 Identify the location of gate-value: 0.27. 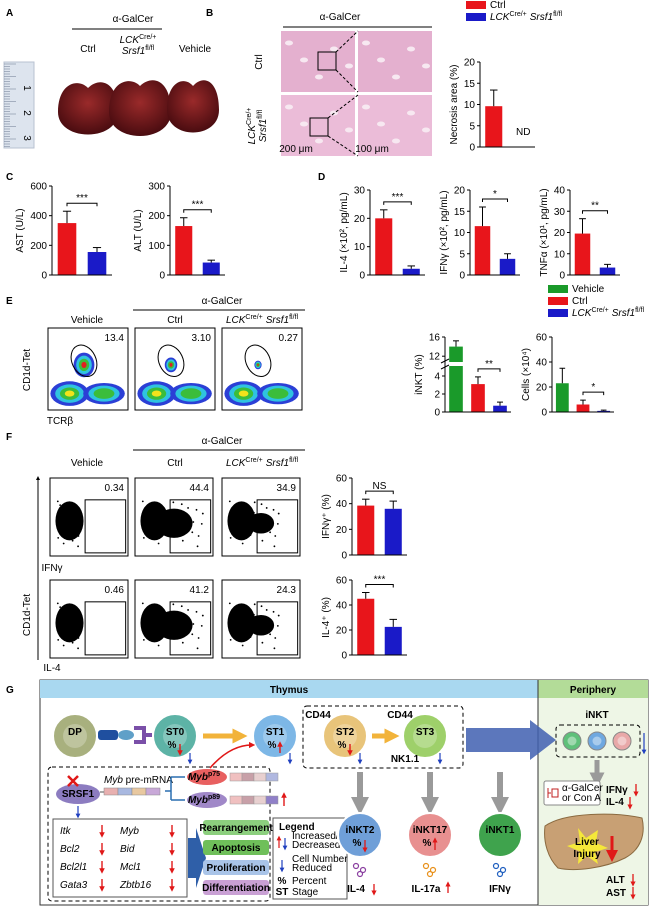
(289, 338).